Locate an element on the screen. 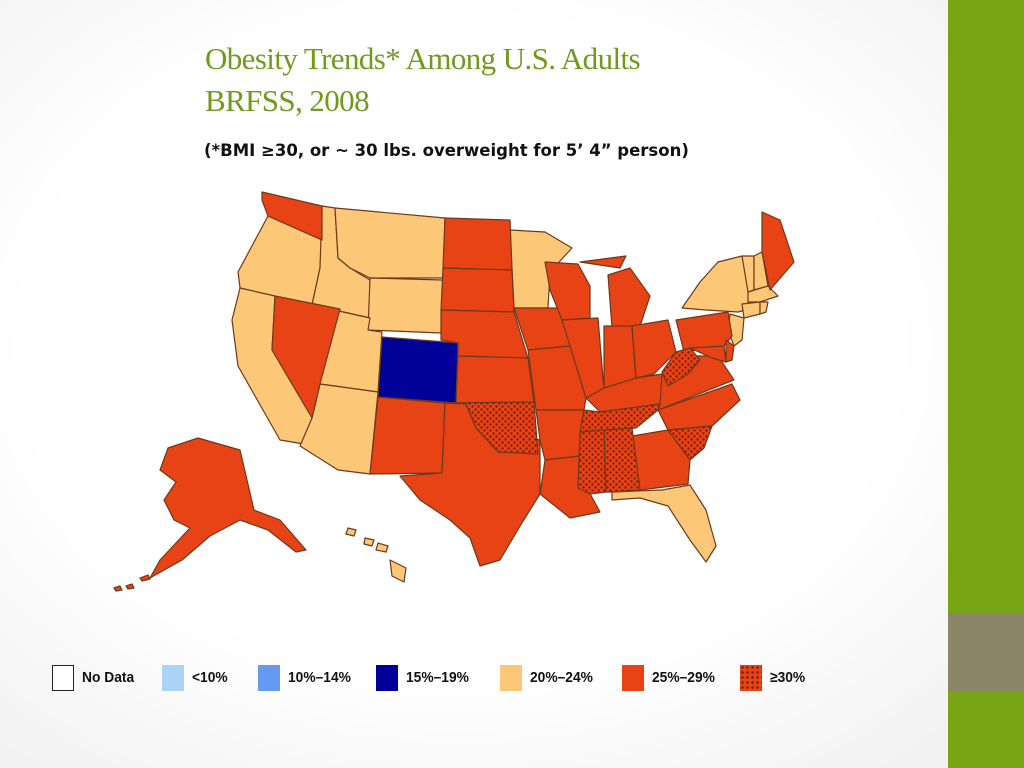 This screenshot has width=1024, height=768. state-connecticut is located at coordinates (751, 310).